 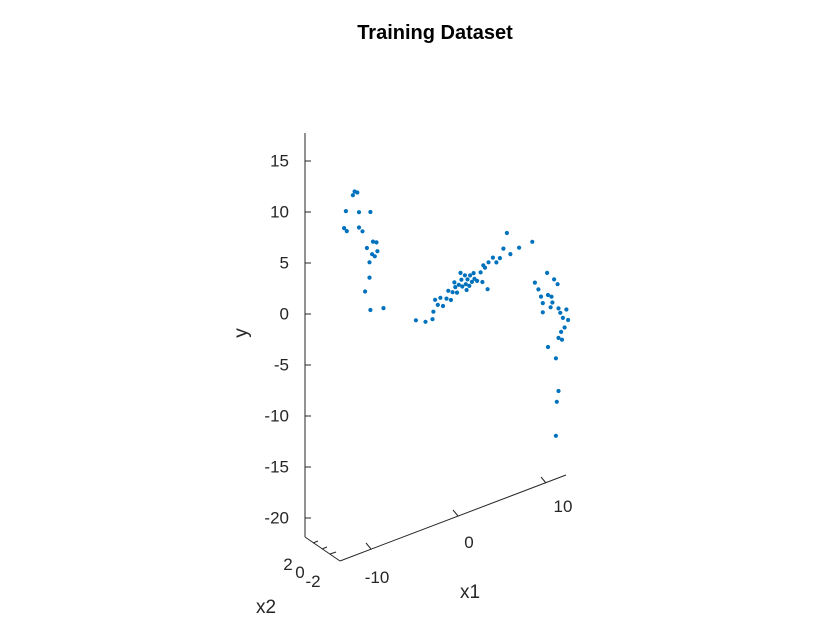 I want to click on x1-tick-label: -10, so click(x=377, y=577).